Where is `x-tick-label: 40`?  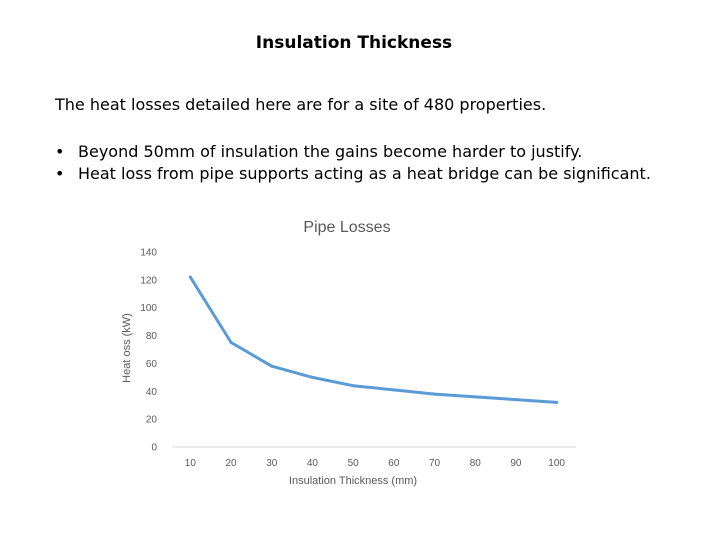 x-tick-label: 40 is located at coordinates (313, 463).